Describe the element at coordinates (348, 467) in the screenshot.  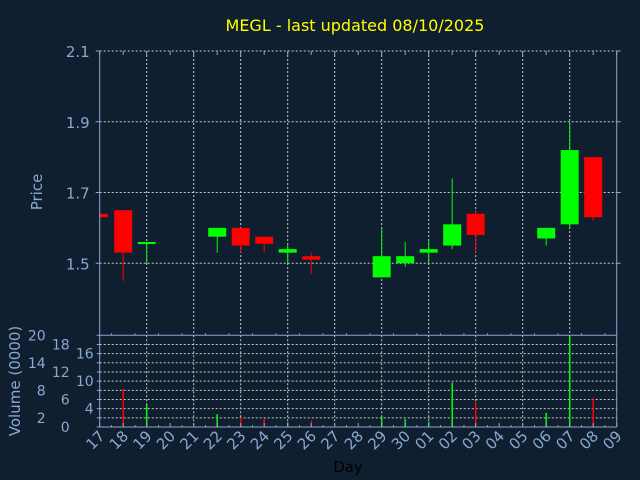
I see `x-axis-label: Day` at that location.